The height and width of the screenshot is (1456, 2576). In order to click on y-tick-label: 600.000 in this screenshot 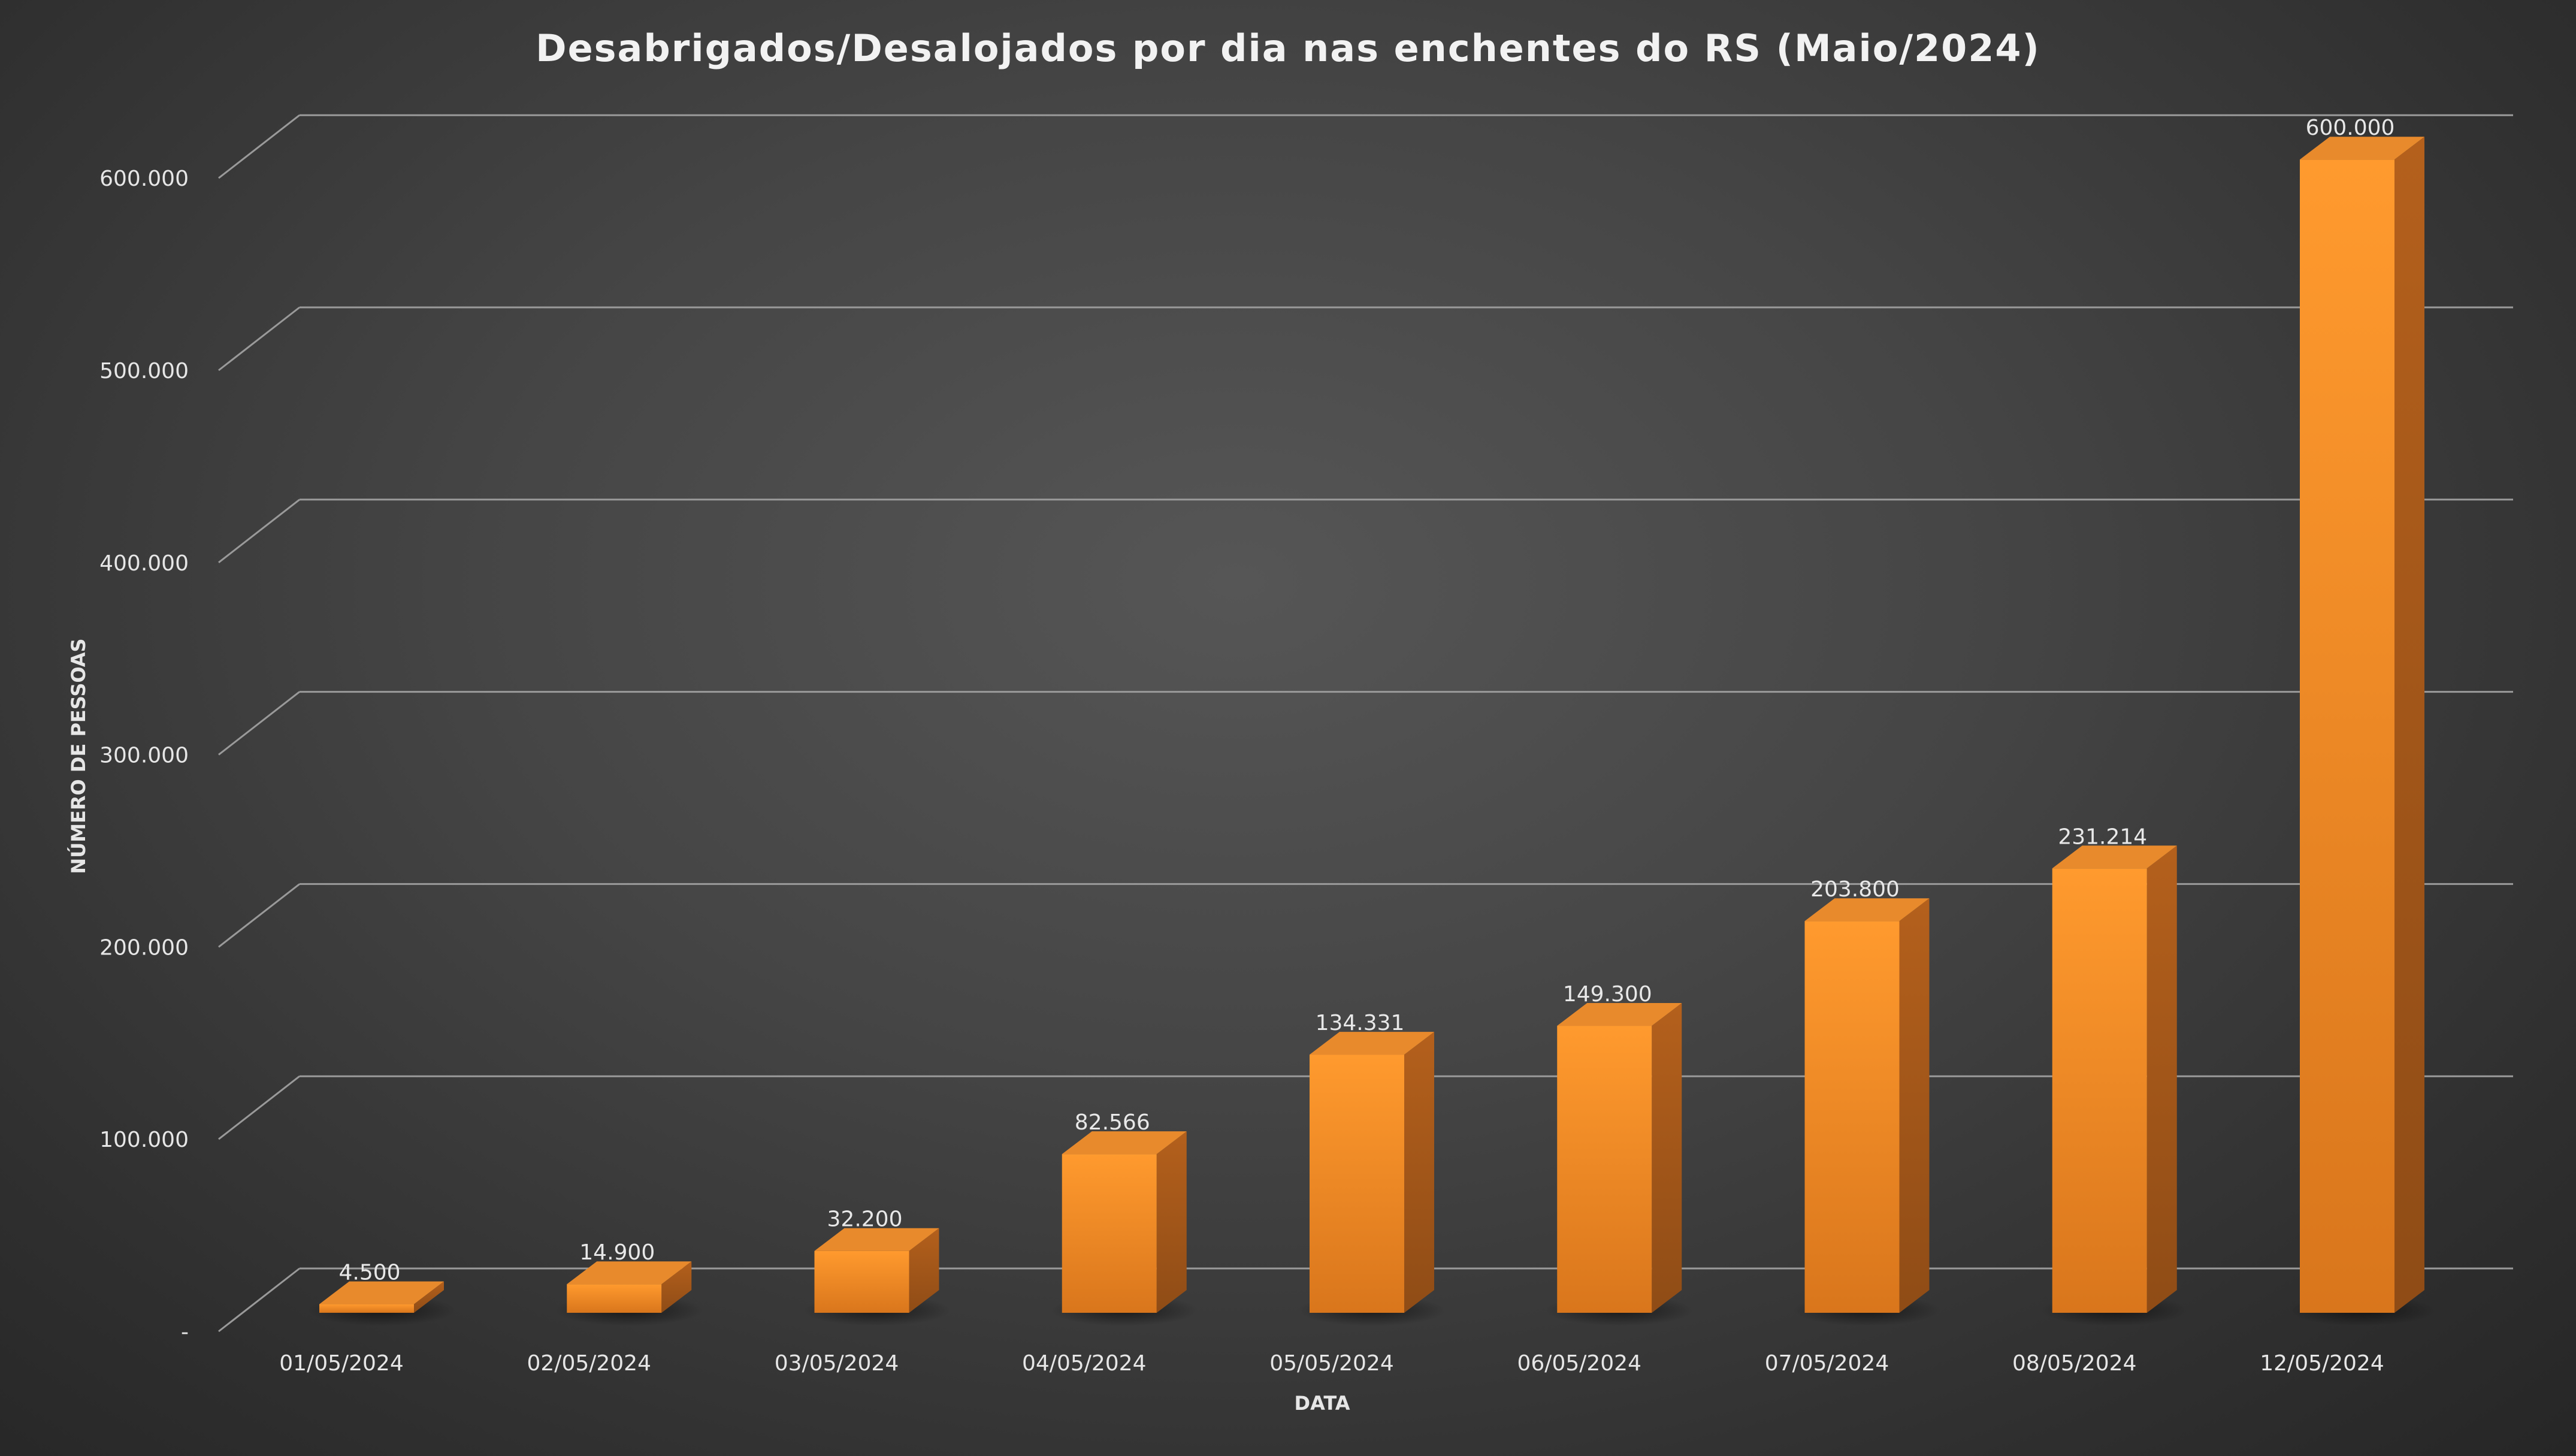, I will do `click(144, 179)`.